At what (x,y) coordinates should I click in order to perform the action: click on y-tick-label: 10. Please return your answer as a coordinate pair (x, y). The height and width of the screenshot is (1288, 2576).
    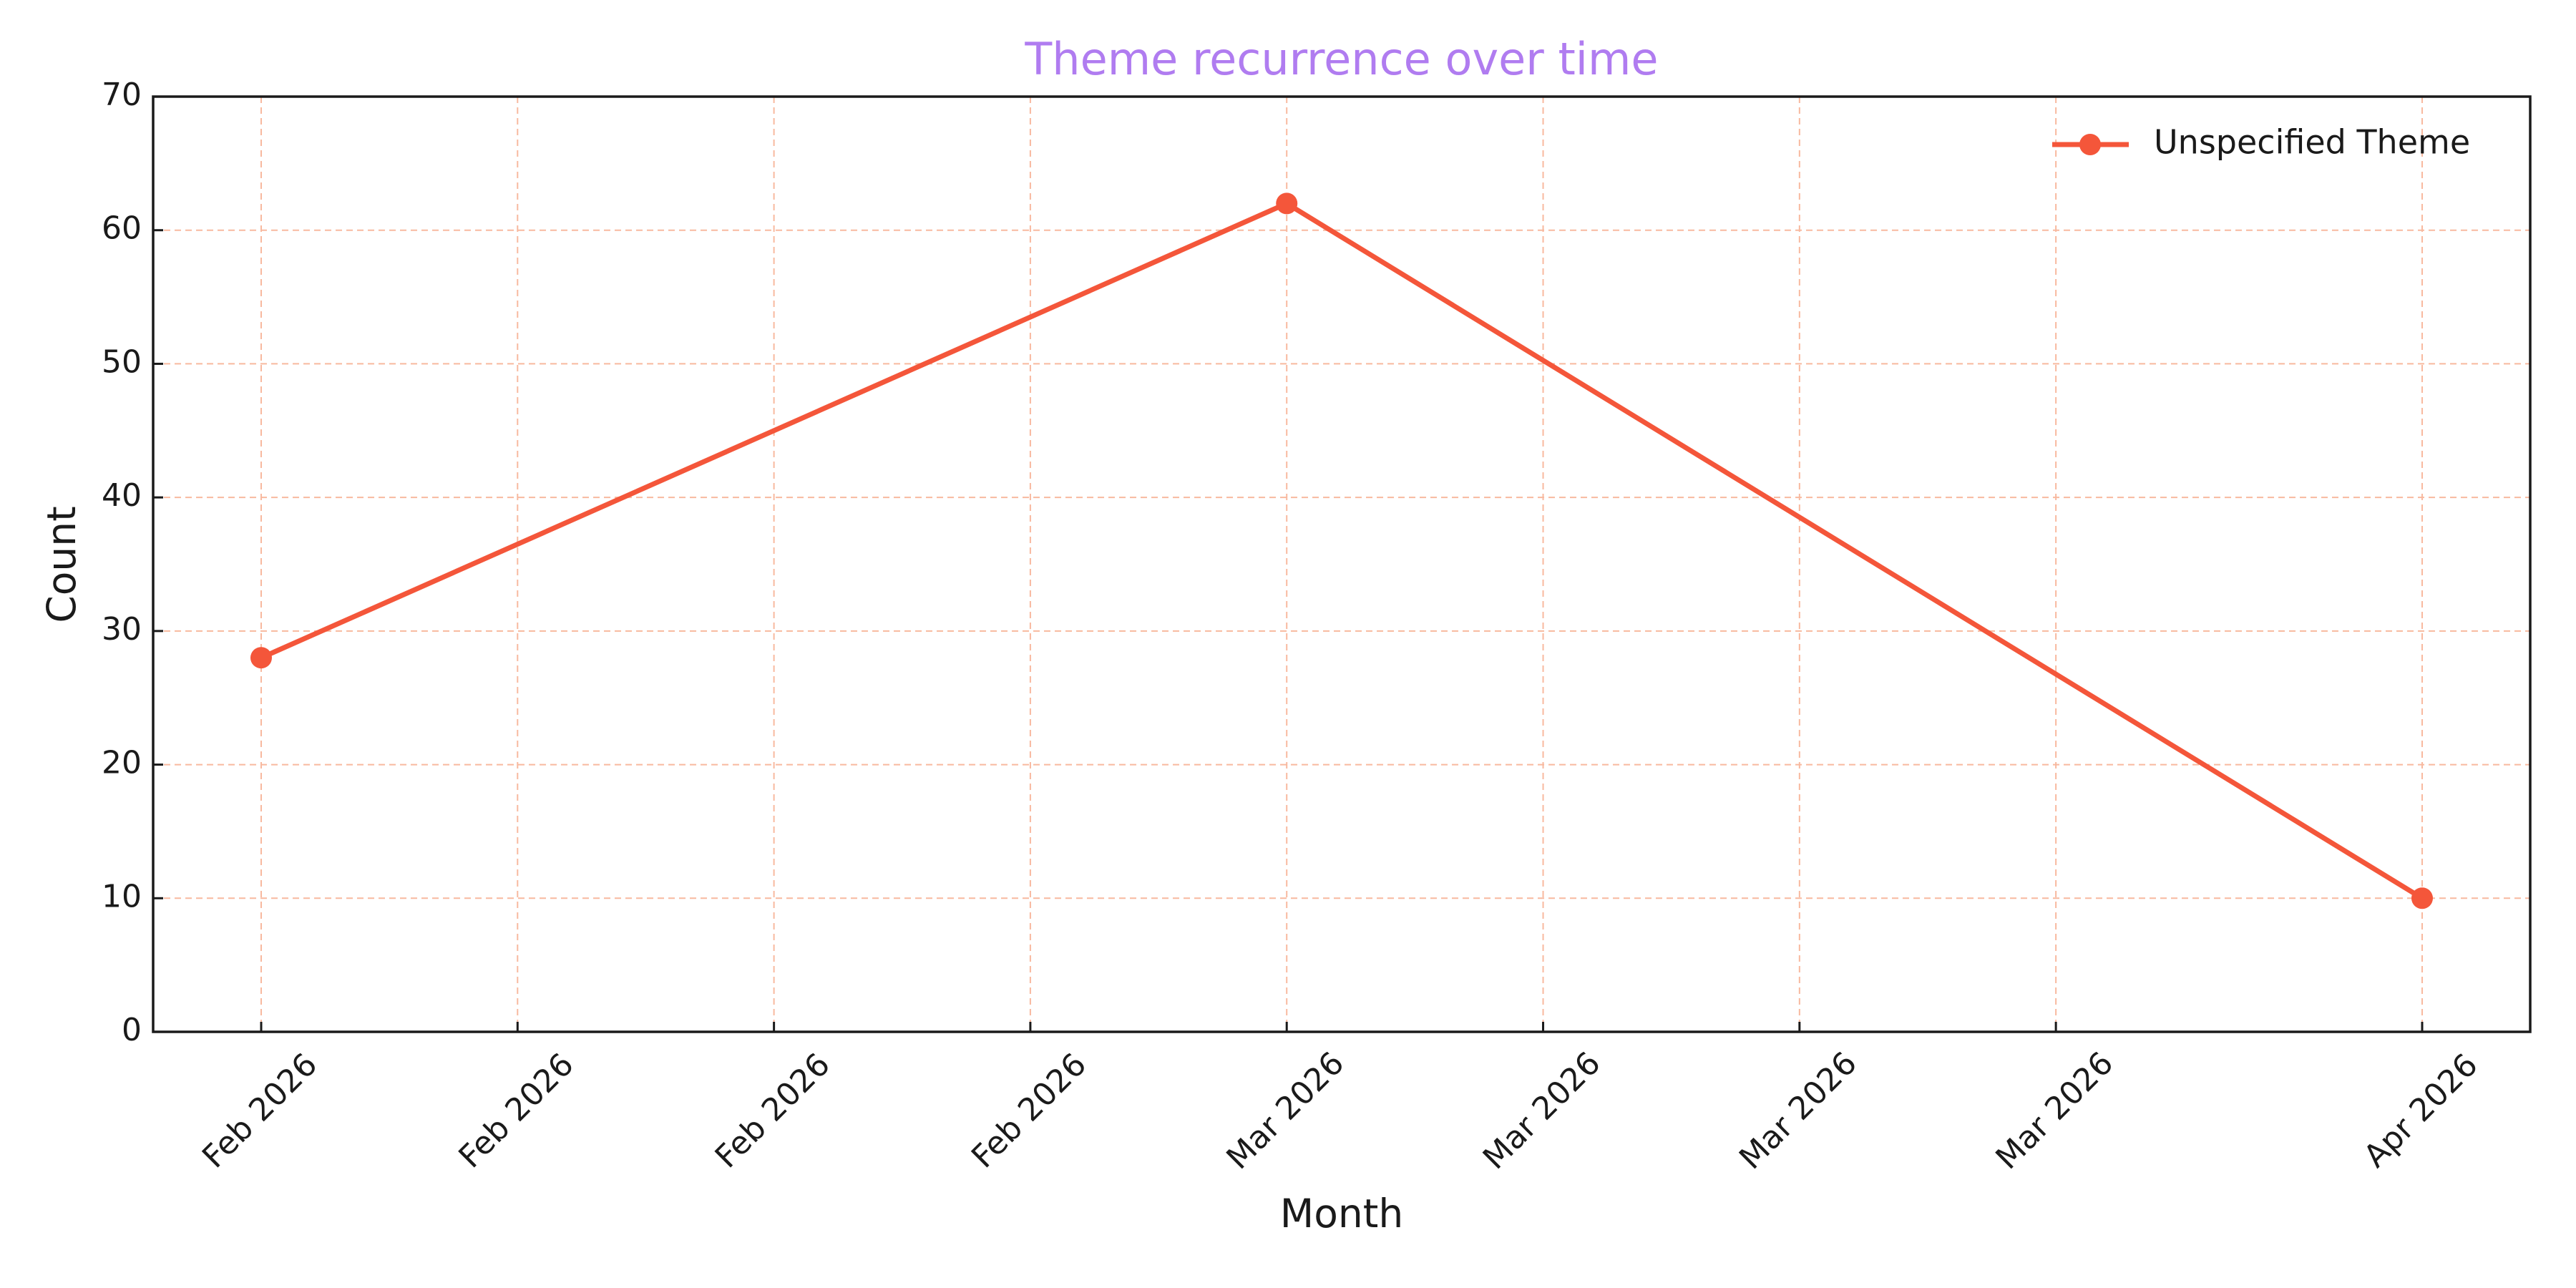
    Looking at the image, I should click on (122, 896).